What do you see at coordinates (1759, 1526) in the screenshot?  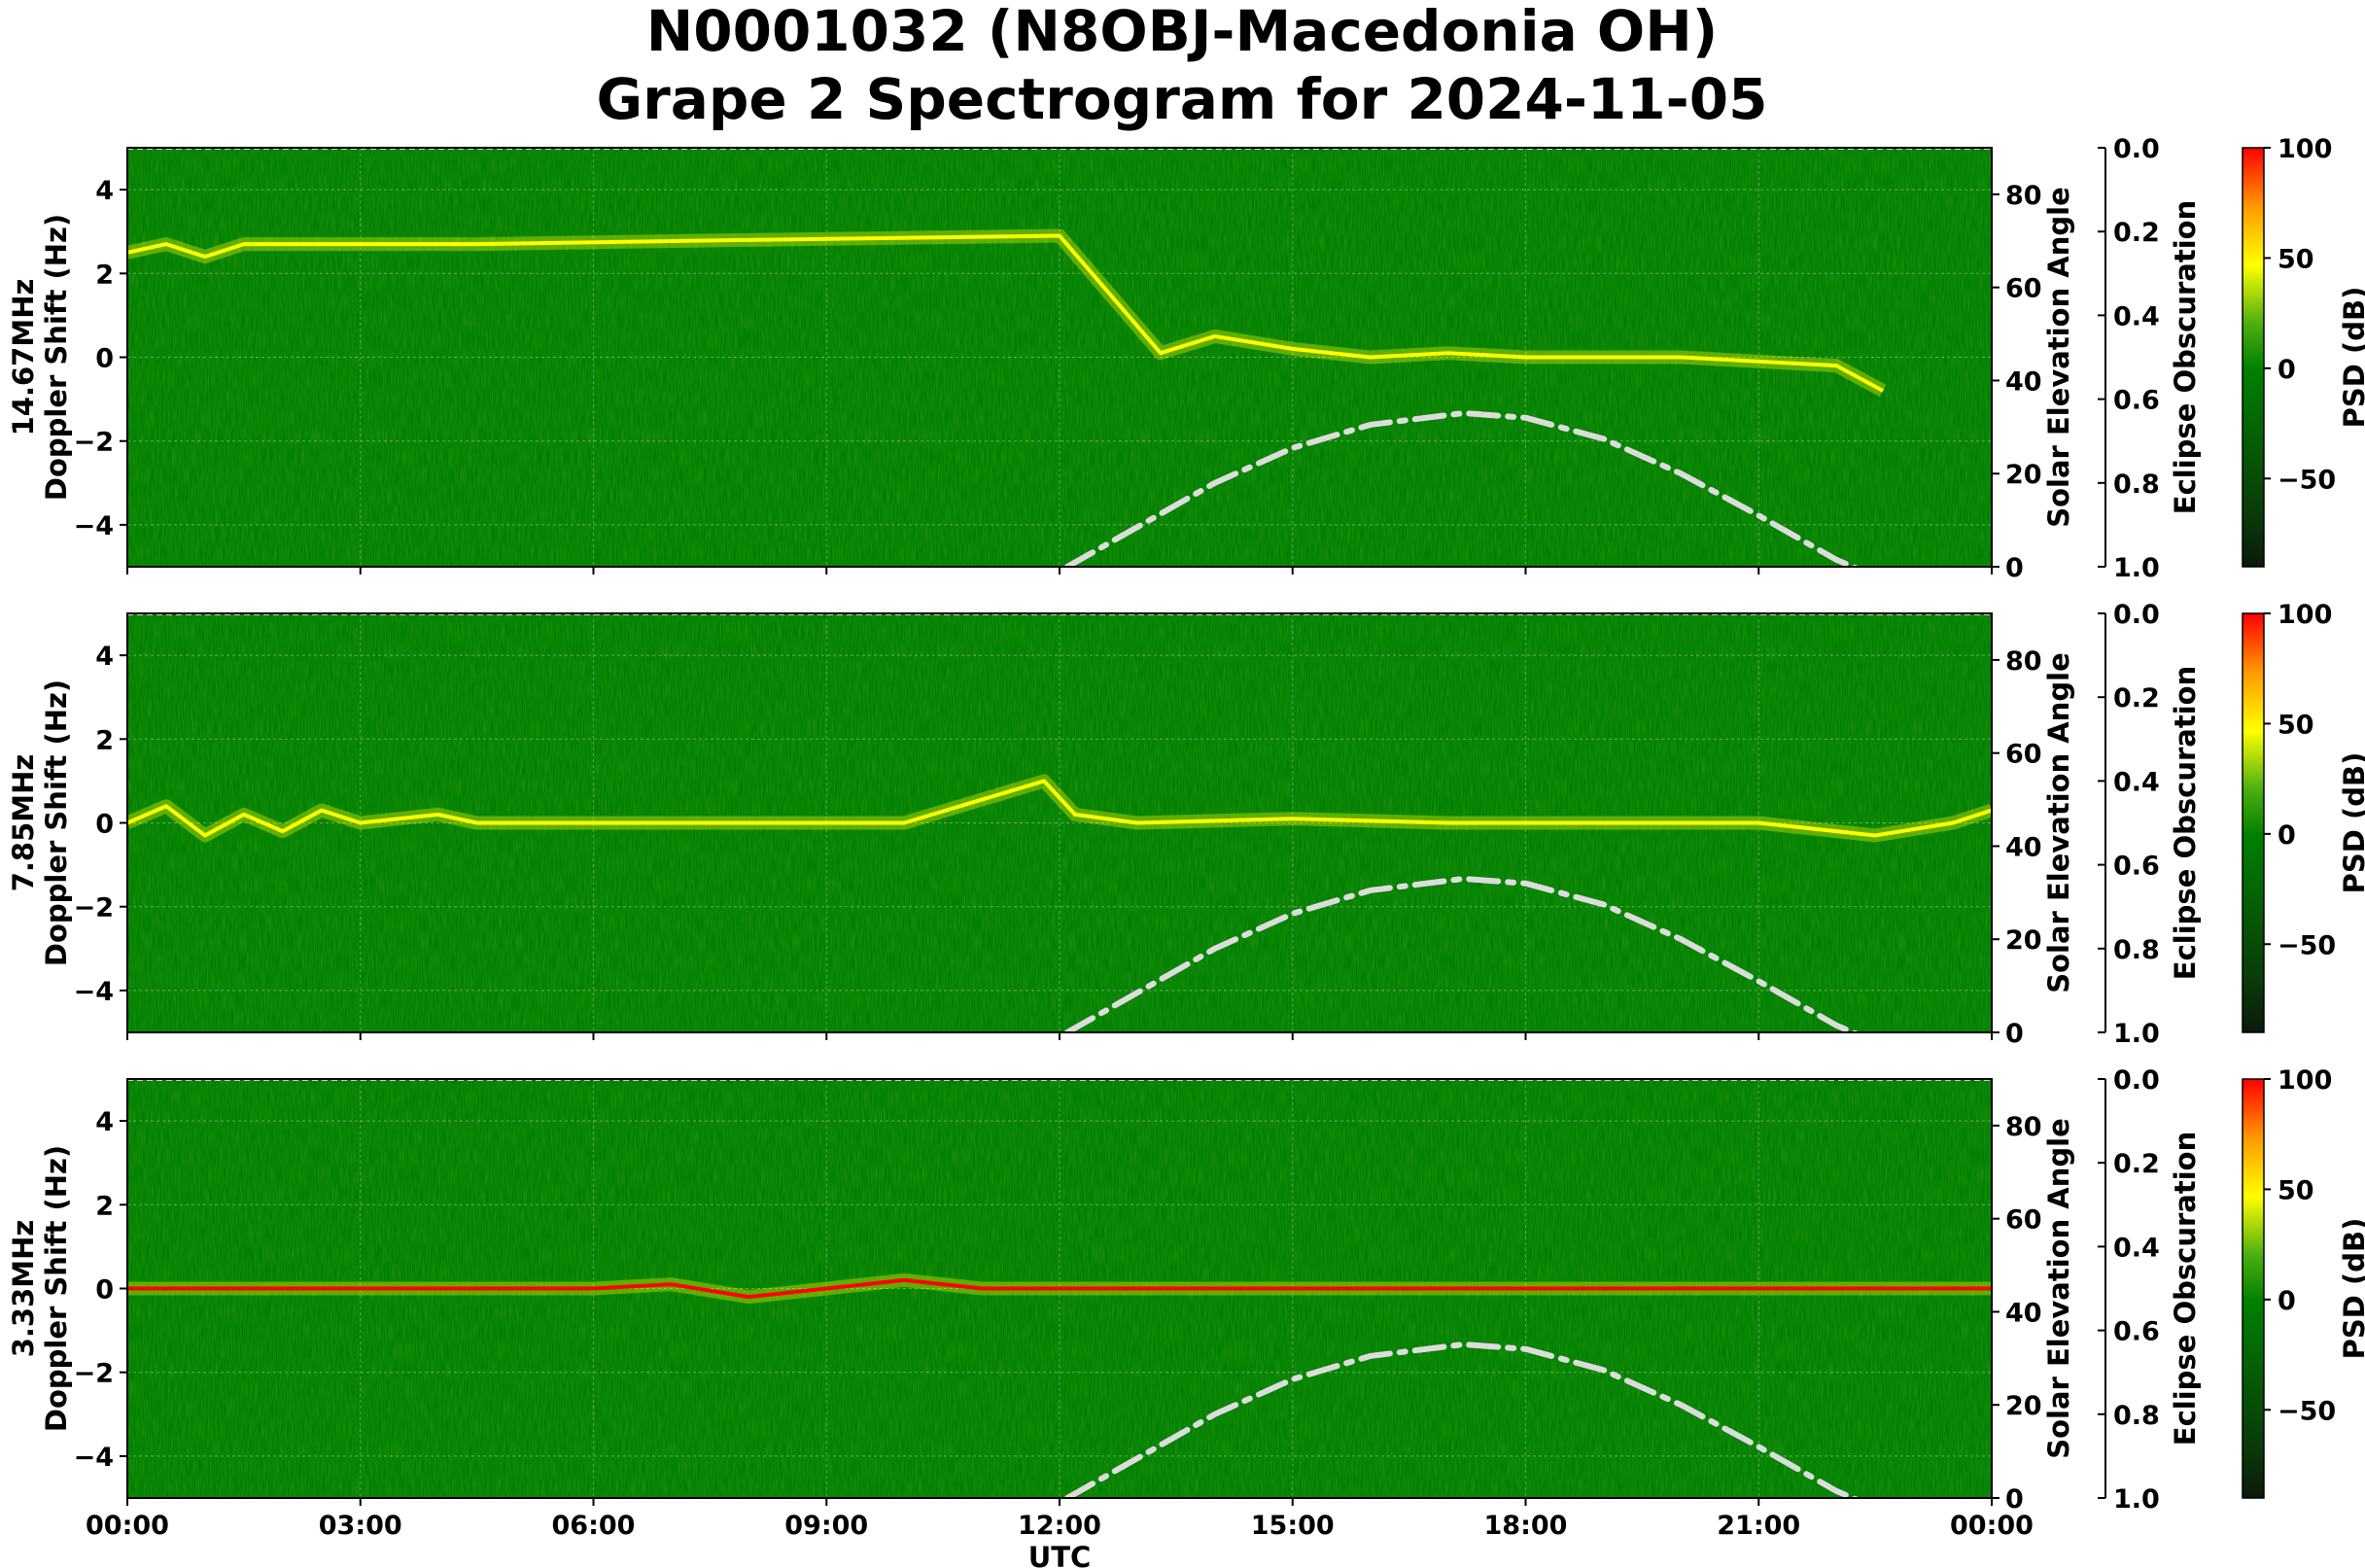 I see `x-tick-label: 21:00` at bounding box center [1759, 1526].